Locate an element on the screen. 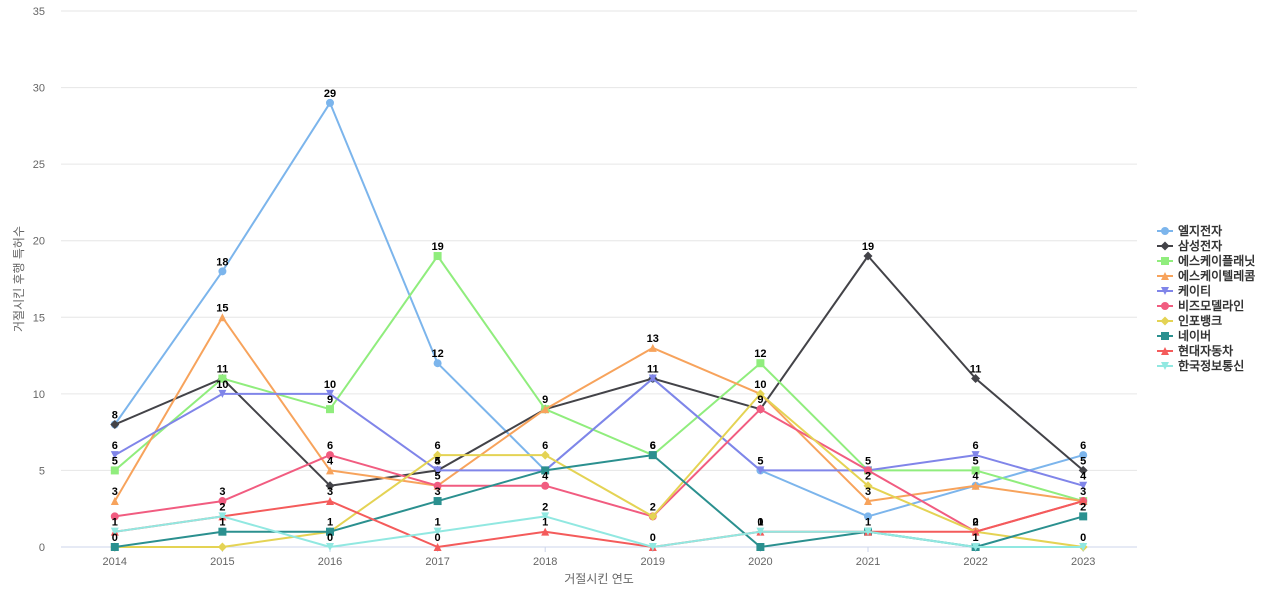 This screenshot has height=600, width=1280. legend-item: 에스케이플래닛 is located at coordinates (1206, 260).